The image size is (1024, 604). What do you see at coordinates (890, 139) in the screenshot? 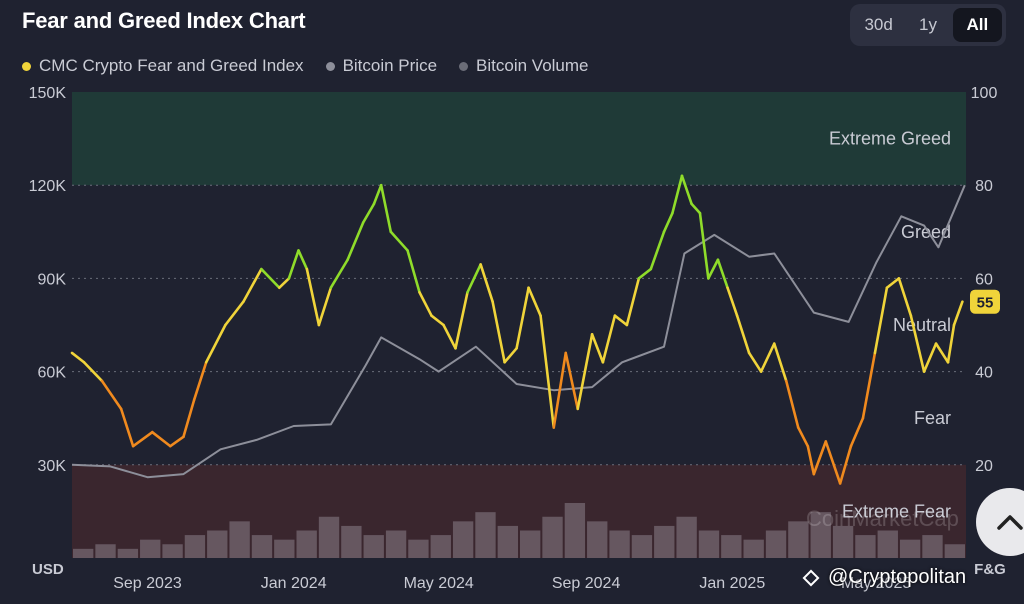
I see `zone-label: Extreme Greed` at bounding box center [890, 139].